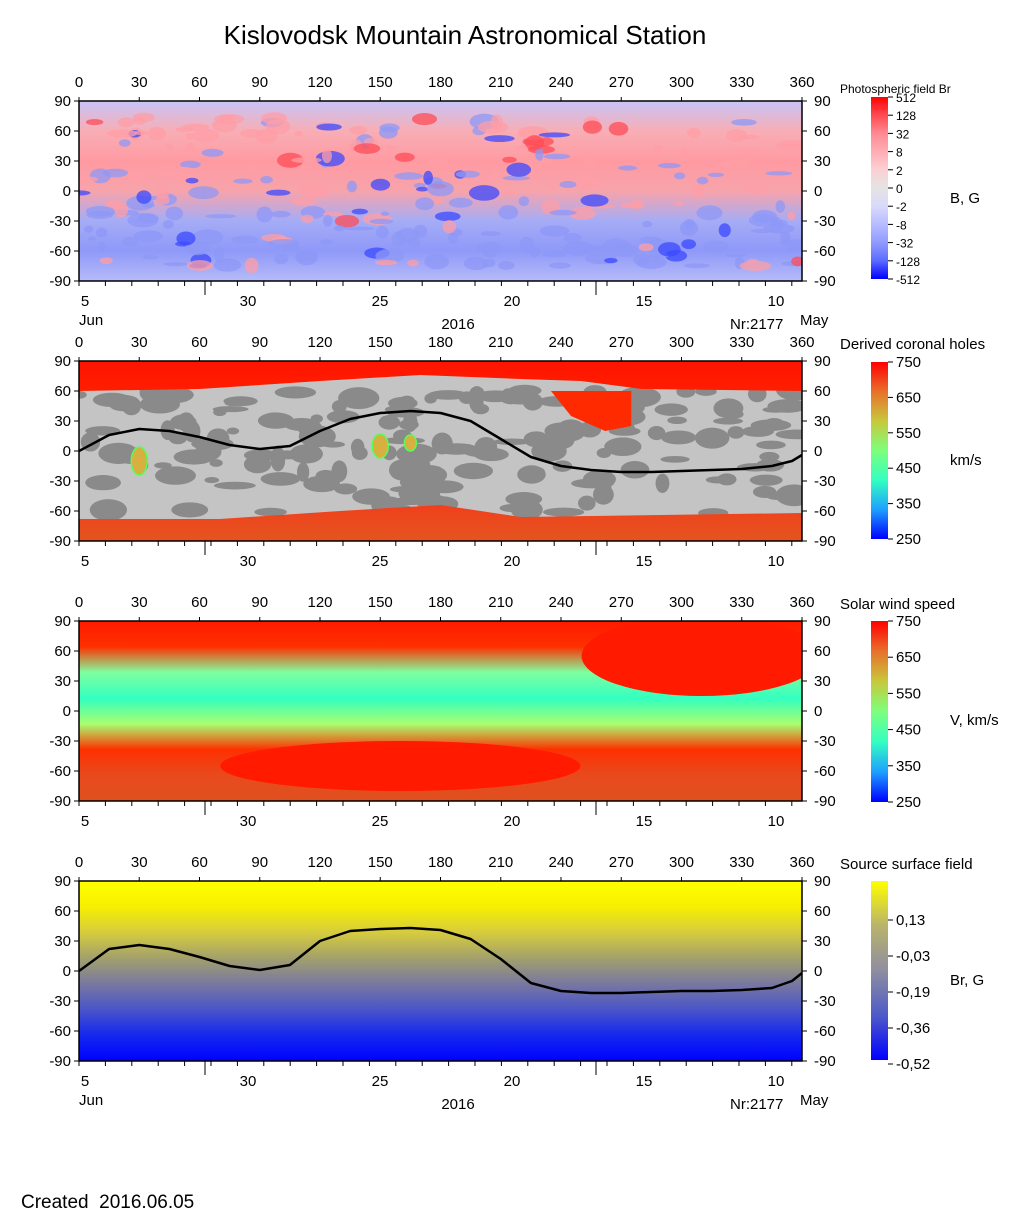  What do you see at coordinates (825, 481) in the screenshot?
I see `latitude-tick-label-right: -30` at bounding box center [825, 481].